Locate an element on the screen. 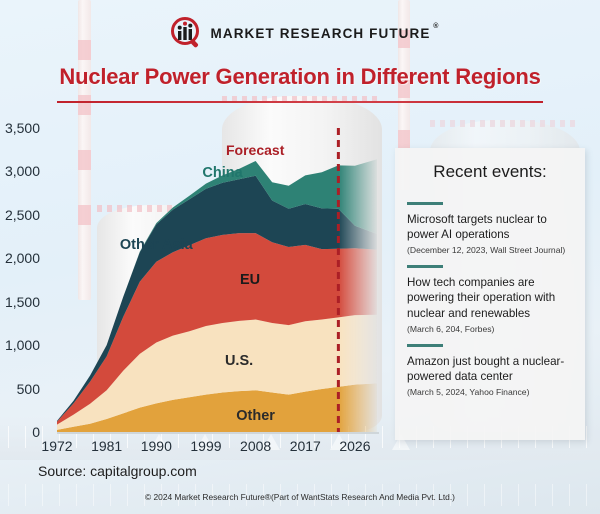 This screenshot has height=514, width=600. x-axis-tick: 1981 is located at coordinates (107, 446).